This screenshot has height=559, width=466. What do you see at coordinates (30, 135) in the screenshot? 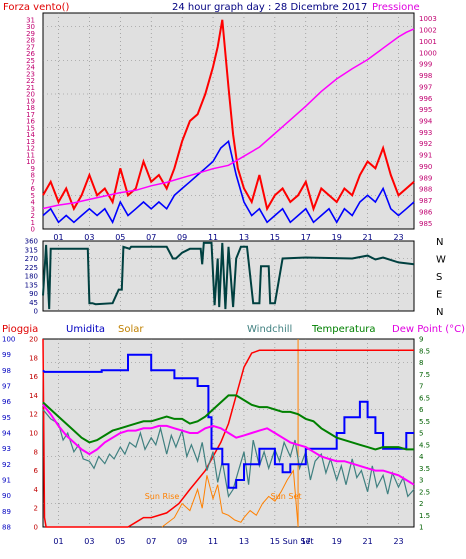
I see `wind-speed-tick-label: 14` at bounding box center [30, 135].